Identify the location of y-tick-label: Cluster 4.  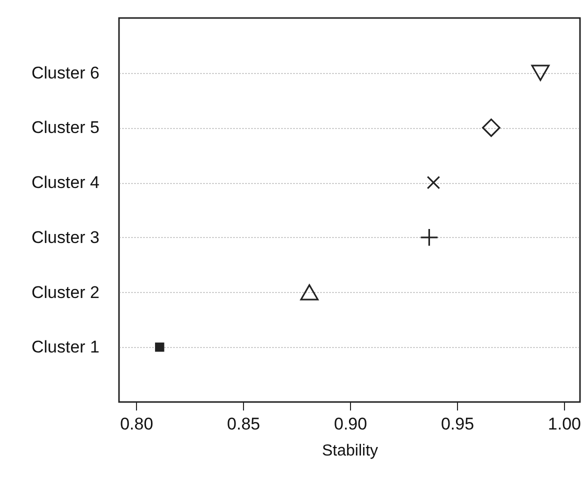
(65, 182).